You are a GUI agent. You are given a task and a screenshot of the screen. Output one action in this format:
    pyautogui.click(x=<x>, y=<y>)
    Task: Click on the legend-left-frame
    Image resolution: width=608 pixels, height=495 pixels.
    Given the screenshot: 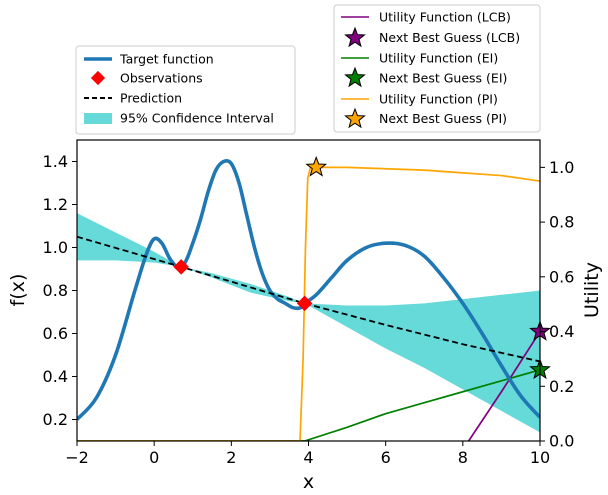 What is the action you would take?
    pyautogui.click(x=185, y=90)
    